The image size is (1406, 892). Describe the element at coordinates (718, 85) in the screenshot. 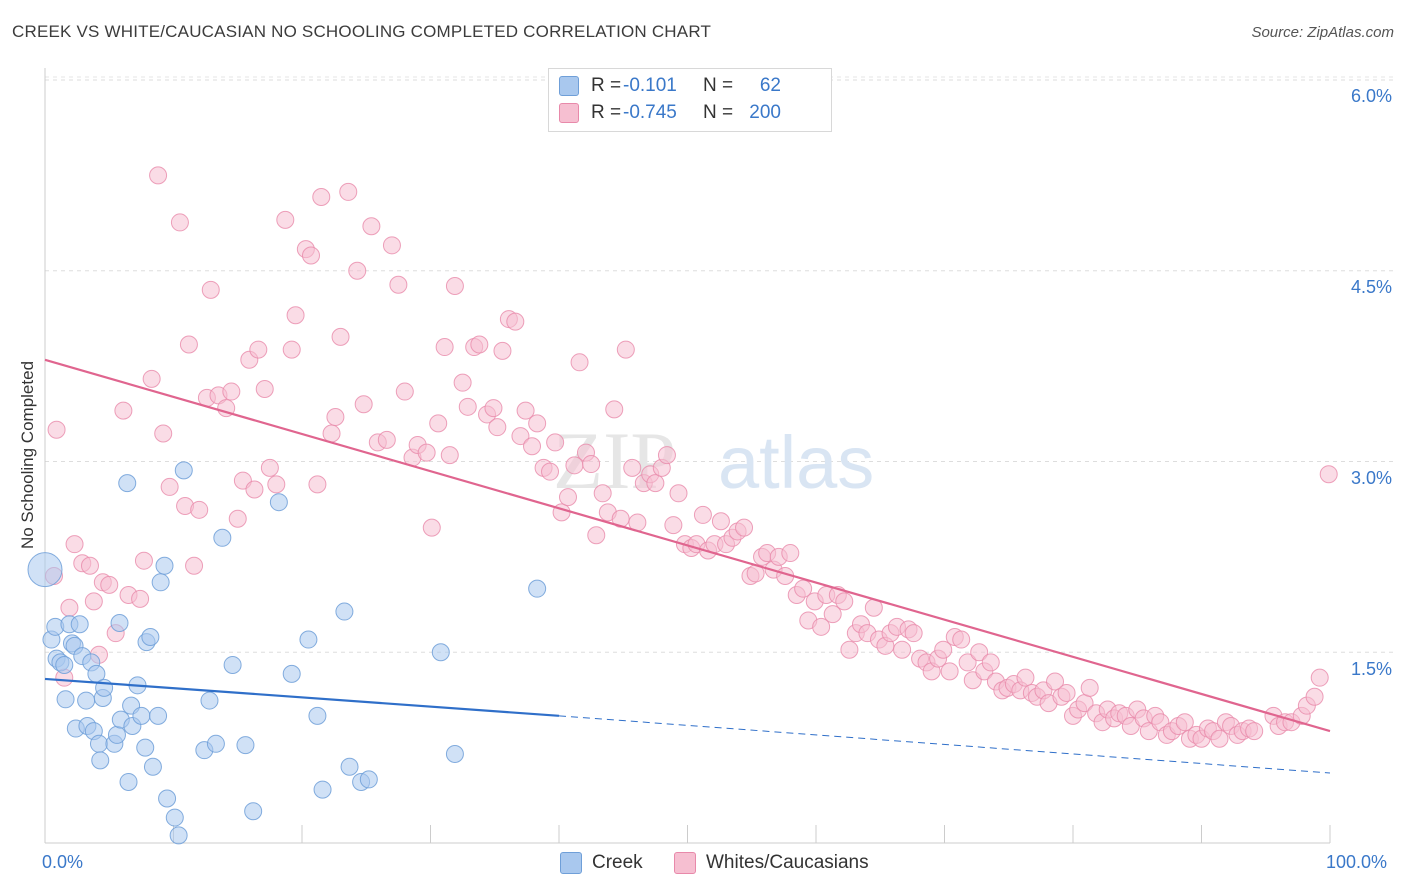

I see `n-label: N =` at that location.